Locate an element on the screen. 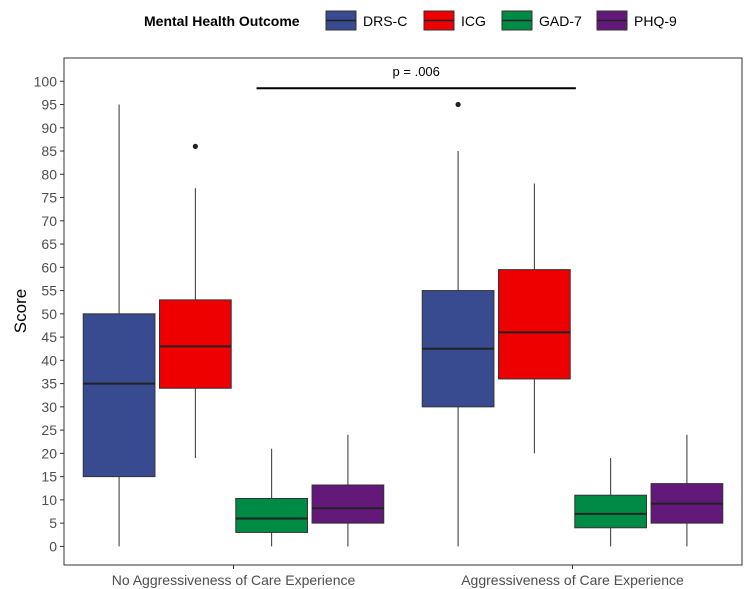 This screenshot has width=755, height=589. y-tick-label: 55 is located at coordinates (49, 291).